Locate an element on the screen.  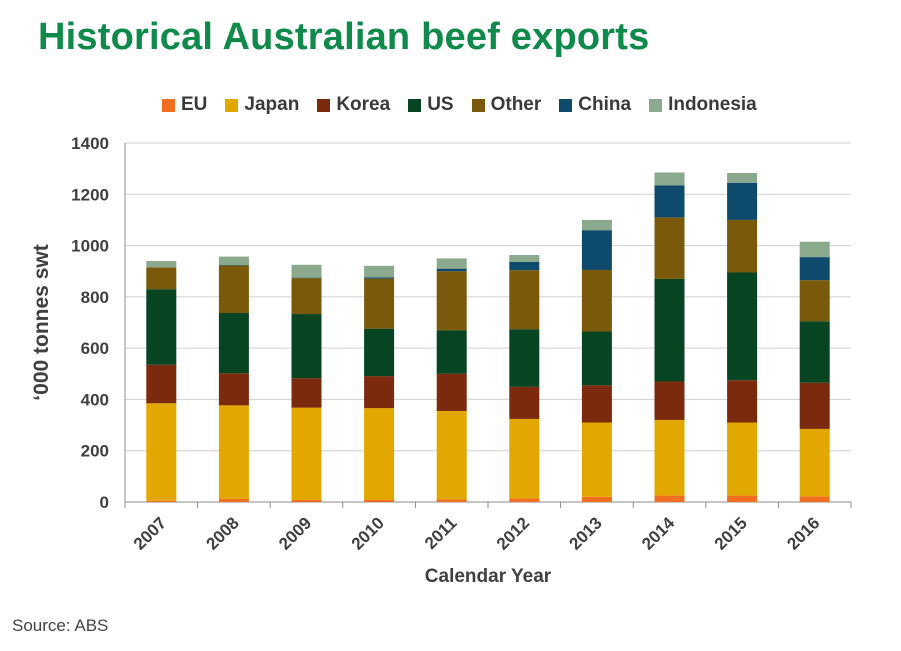
y-tick-label: 800 is located at coordinates (95, 297).